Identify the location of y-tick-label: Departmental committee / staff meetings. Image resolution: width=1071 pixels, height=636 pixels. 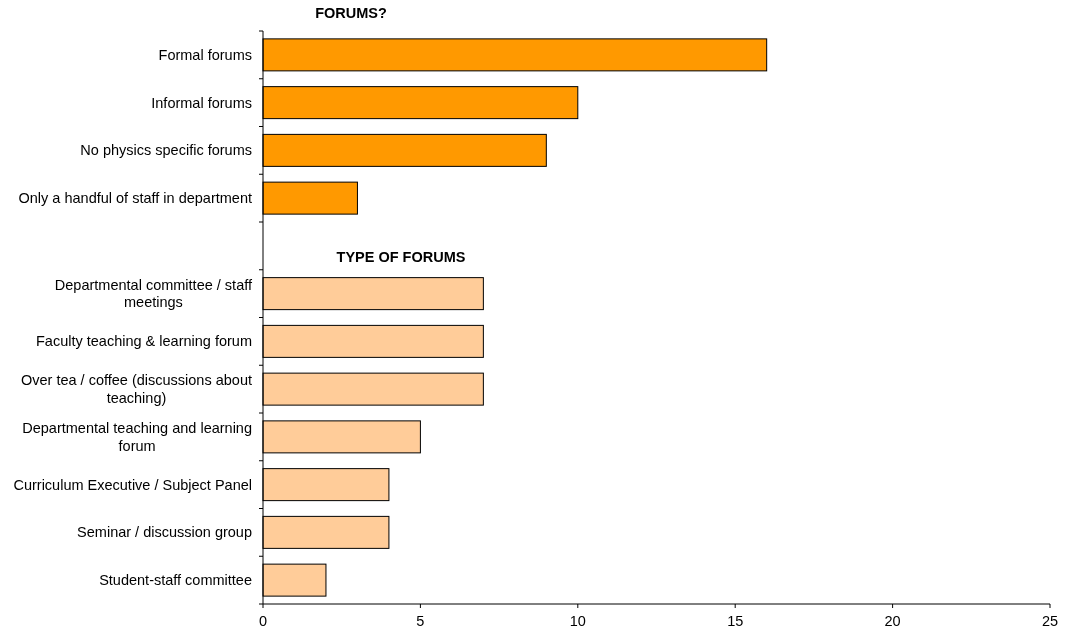
(153, 293).